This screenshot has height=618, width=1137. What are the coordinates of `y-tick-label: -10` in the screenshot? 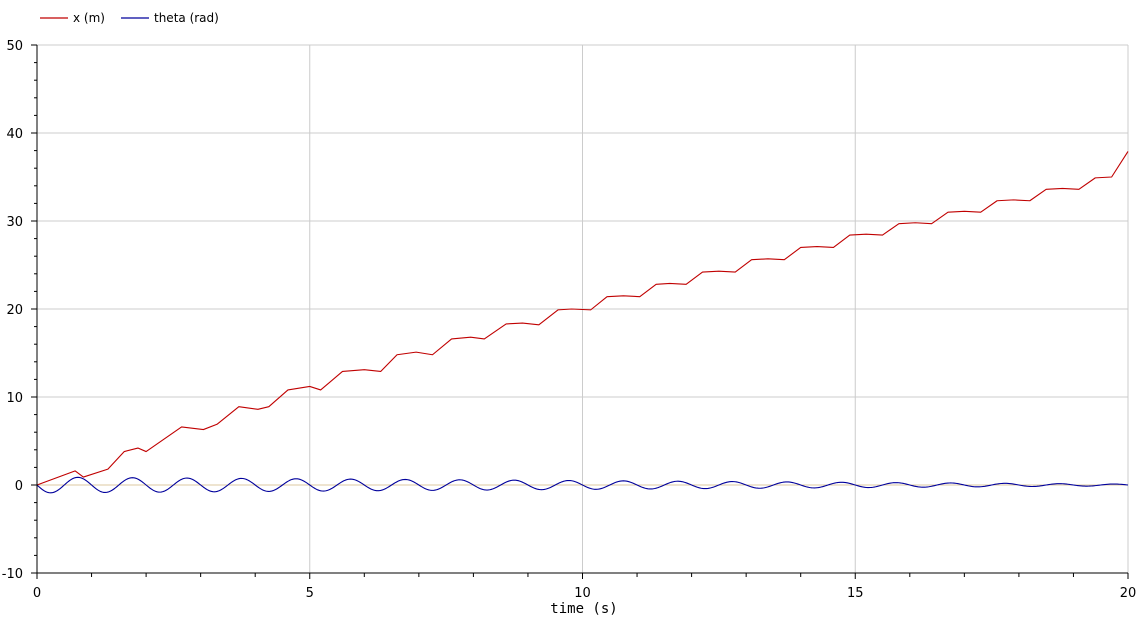 It's located at (12, 574).